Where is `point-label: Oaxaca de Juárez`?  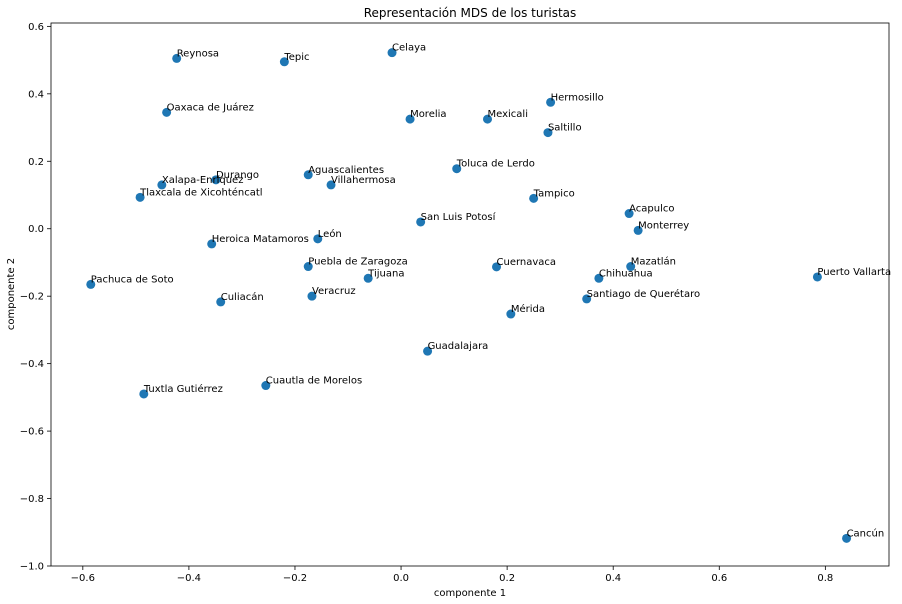
point-label: Oaxaca de Juárez is located at coordinates (210, 107).